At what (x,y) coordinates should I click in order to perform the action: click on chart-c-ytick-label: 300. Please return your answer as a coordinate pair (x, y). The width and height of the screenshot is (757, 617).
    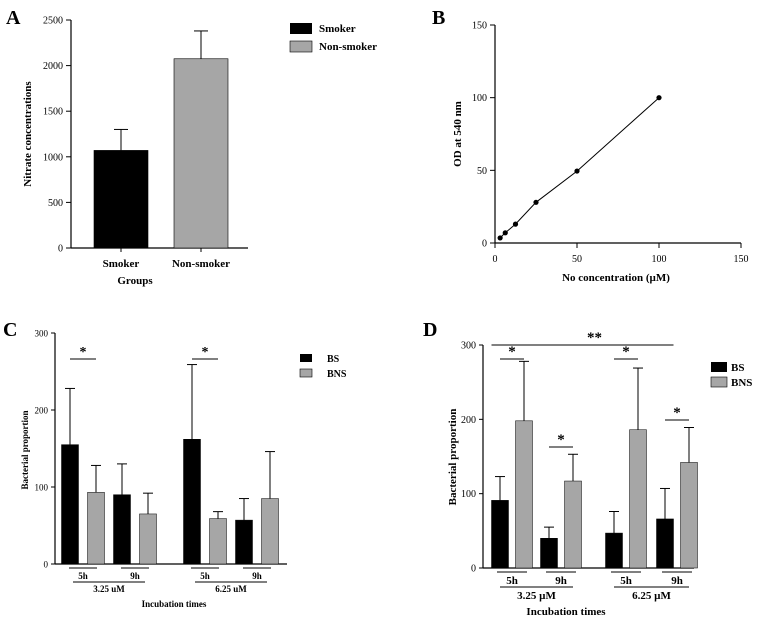
    Looking at the image, I should click on (42, 334).